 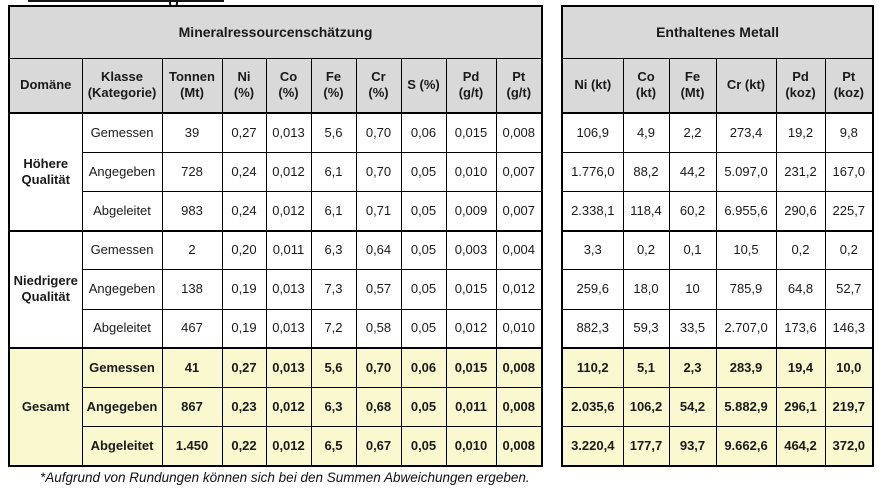 I want to click on table-row: 110,2 5,1 2,3 283,9 19,4 10,0, so click(x=717, y=368).